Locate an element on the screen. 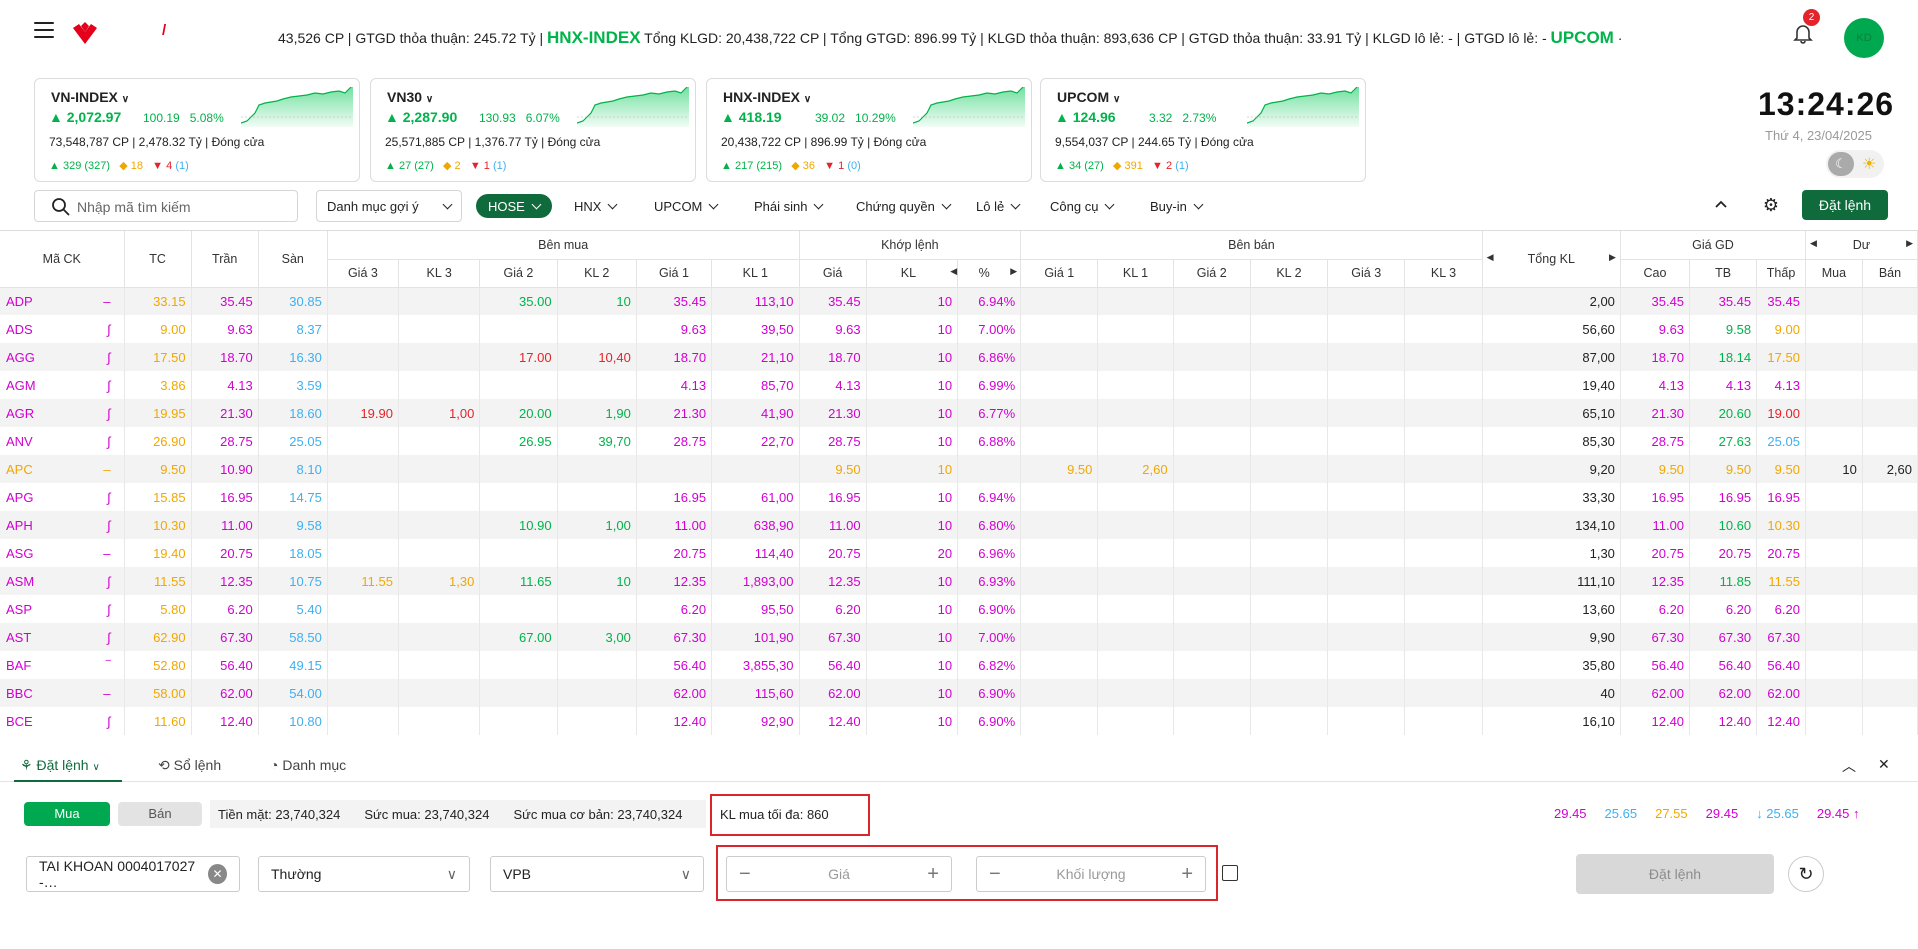  col-foreign-sell: Bán is located at coordinates (1890, 273).